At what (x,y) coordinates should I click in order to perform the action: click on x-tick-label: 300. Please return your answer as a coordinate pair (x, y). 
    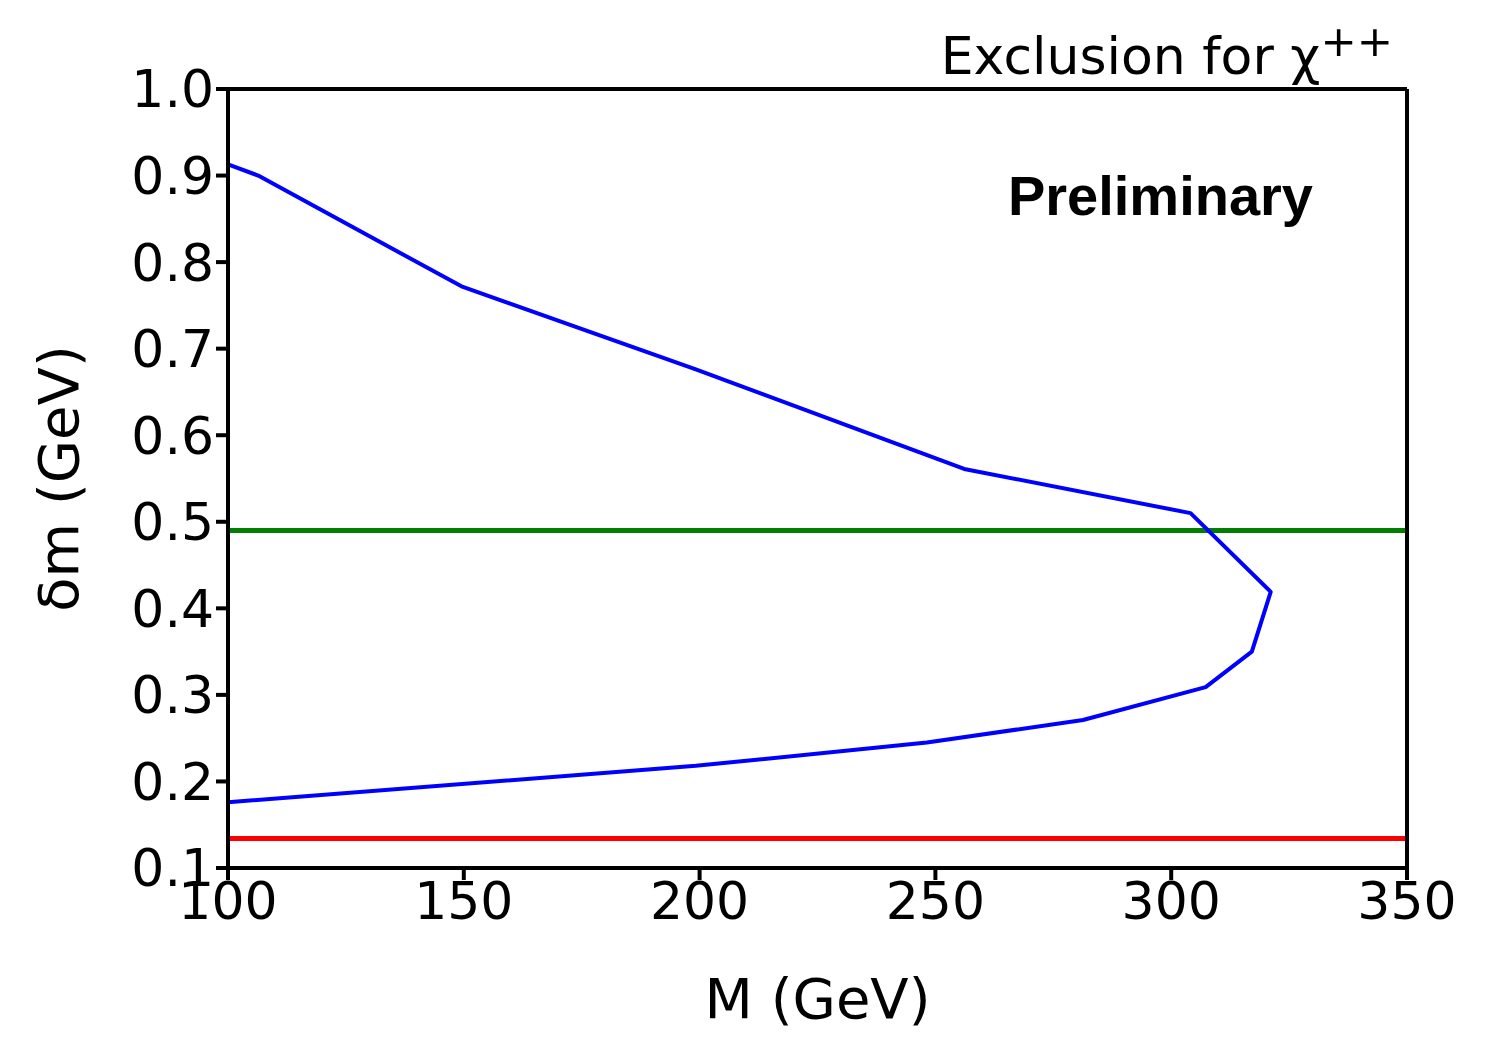
    Looking at the image, I should click on (1171, 900).